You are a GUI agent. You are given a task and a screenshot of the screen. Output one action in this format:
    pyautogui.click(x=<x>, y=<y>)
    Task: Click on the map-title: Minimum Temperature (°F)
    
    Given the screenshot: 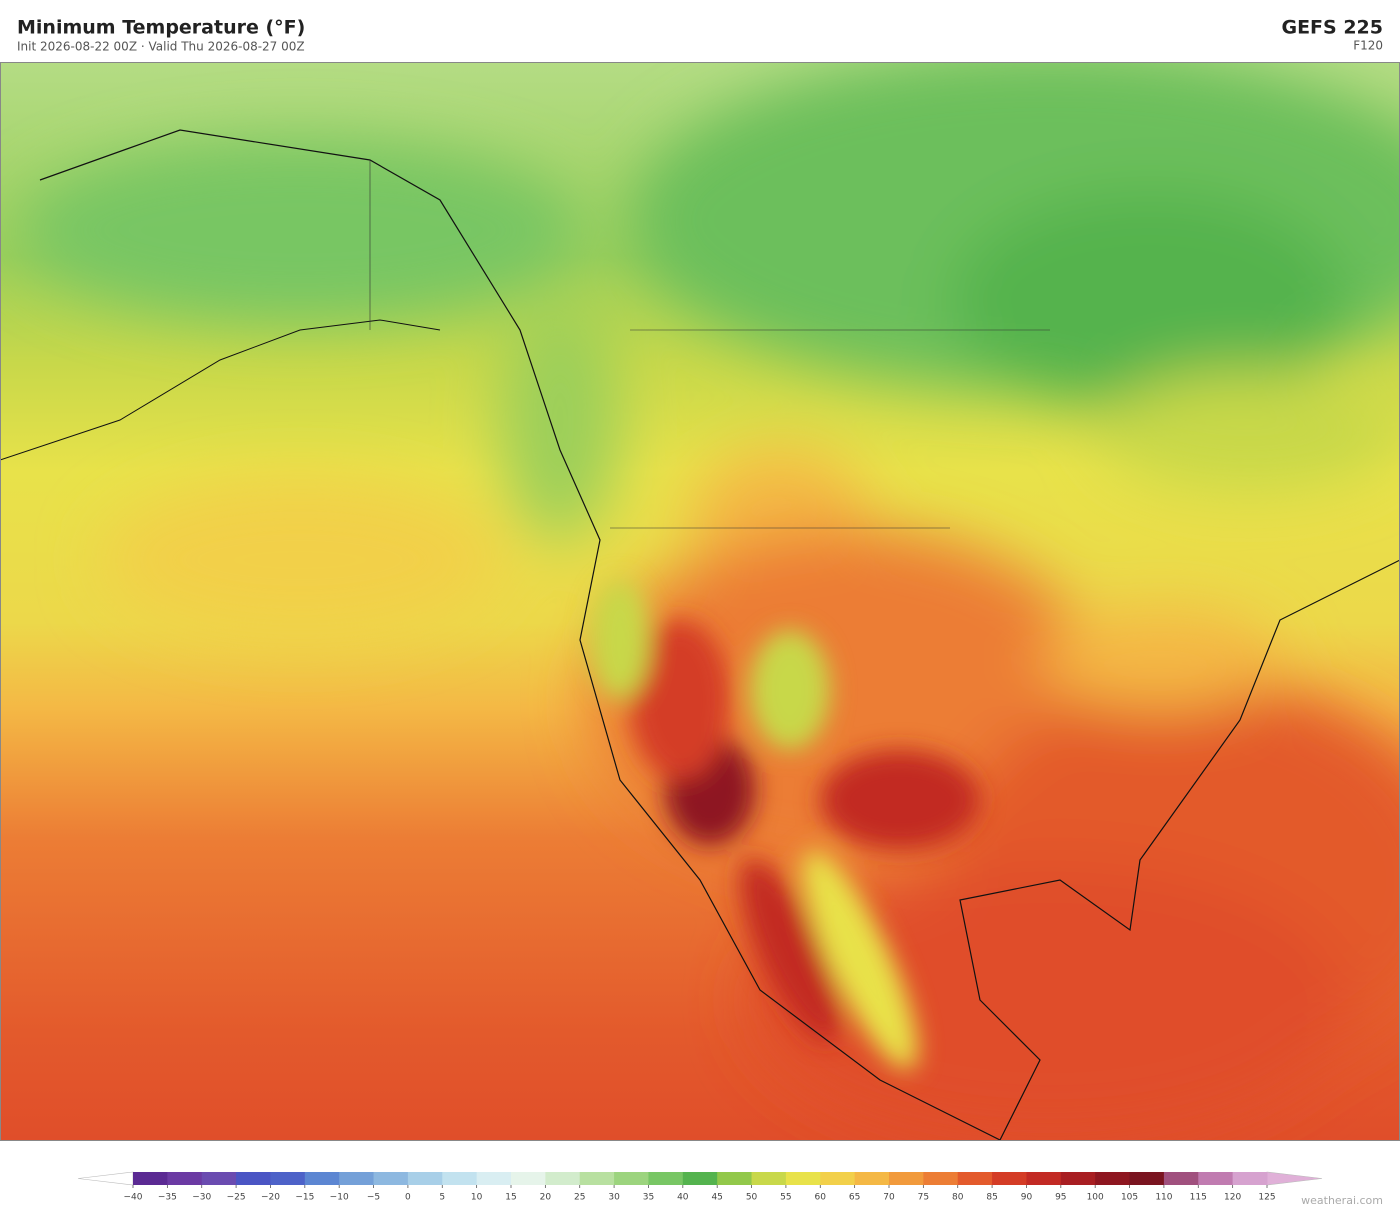 What is the action you would take?
    pyautogui.click(x=161, y=28)
    